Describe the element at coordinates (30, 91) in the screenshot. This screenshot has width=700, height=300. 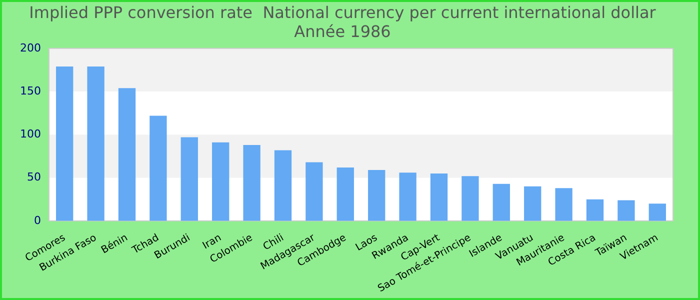
I see `y-tick-label: 150` at that location.